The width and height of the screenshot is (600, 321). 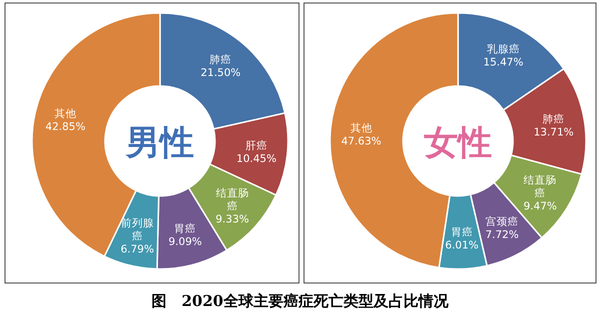 What do you see at coordinates (256, 145) in the screenshot?
I see `slice-label: 肝癌` at bounding box center [256, 145].